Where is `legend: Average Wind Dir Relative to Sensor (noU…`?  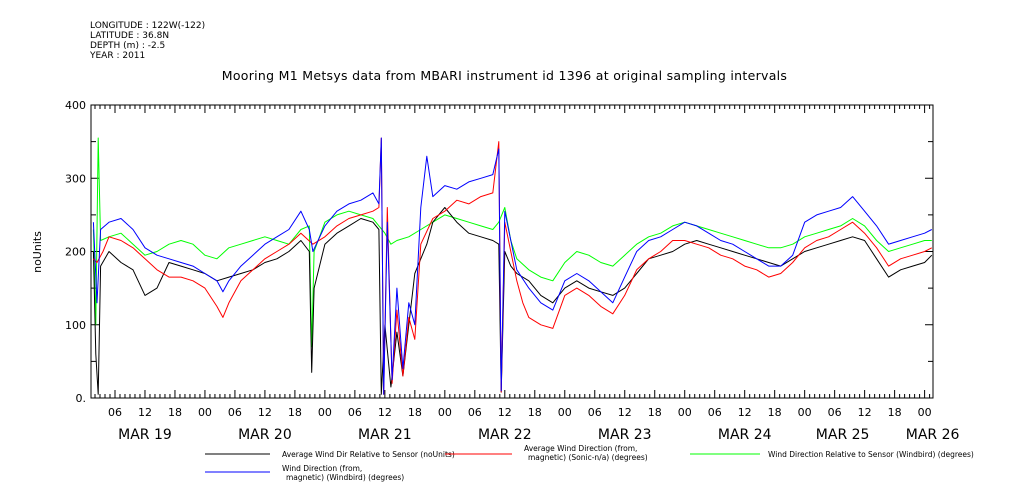 legend: Average Wind Dir Relative to Sensor (noU… is located at coordinates (589, 463).